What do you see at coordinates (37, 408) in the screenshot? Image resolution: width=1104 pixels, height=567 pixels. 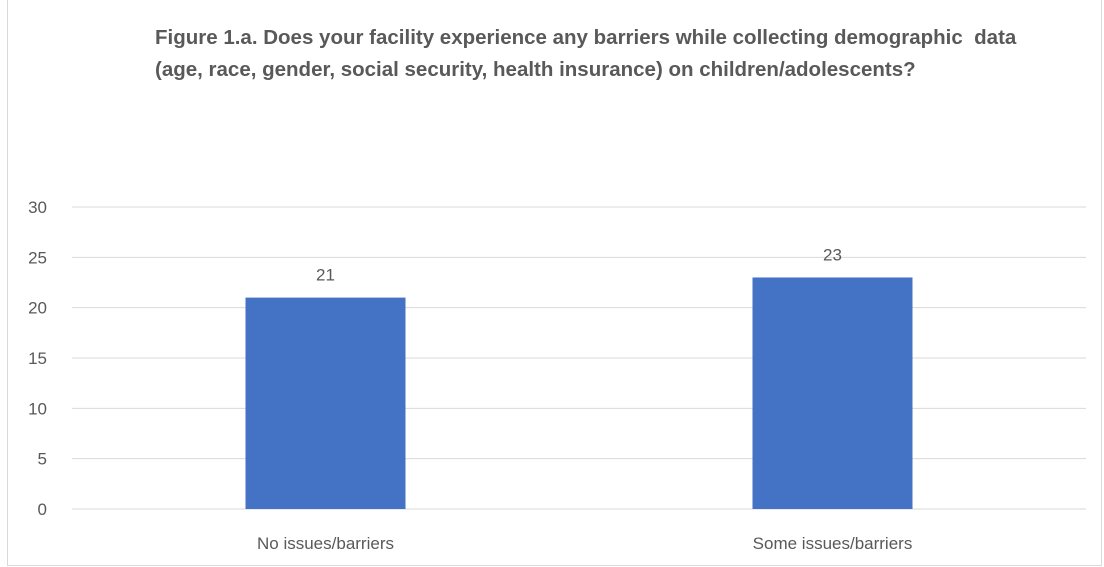 I see `y-tick-label: 10` at bounding box center [37, 408].